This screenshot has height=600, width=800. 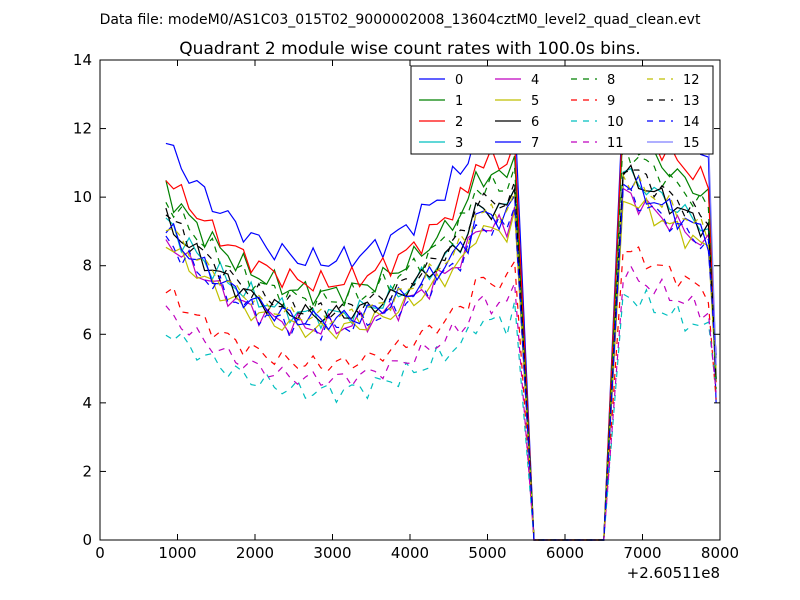 What do you see at coordinates (691, 122) in the screenshot?
I see `legend-label-14: 14` at bounding box center [691, 122].